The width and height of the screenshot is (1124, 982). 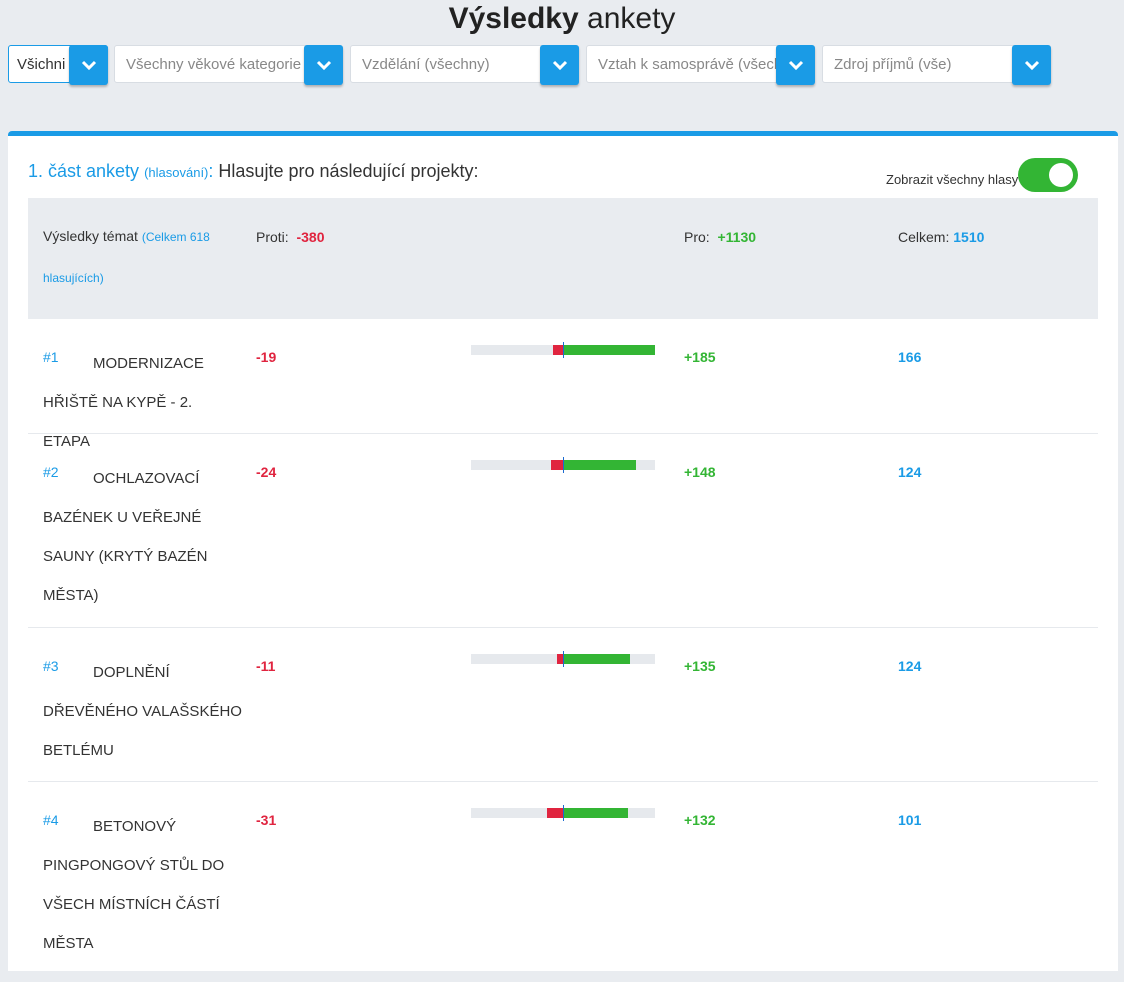 What do you see at coordinates (687, 64) in the screenshot?
I see `government-relation-select-value: Vztah k samosprávě (všechny)` at bounding box center [687, 64].